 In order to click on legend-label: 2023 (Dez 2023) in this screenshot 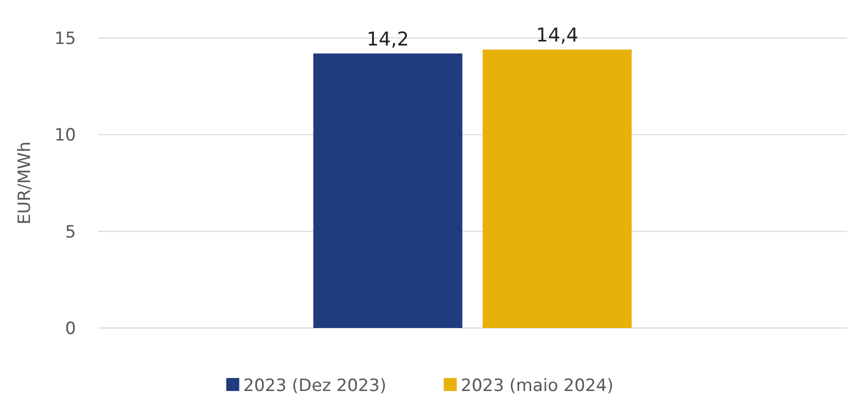, I will do `click(314, 386)`.